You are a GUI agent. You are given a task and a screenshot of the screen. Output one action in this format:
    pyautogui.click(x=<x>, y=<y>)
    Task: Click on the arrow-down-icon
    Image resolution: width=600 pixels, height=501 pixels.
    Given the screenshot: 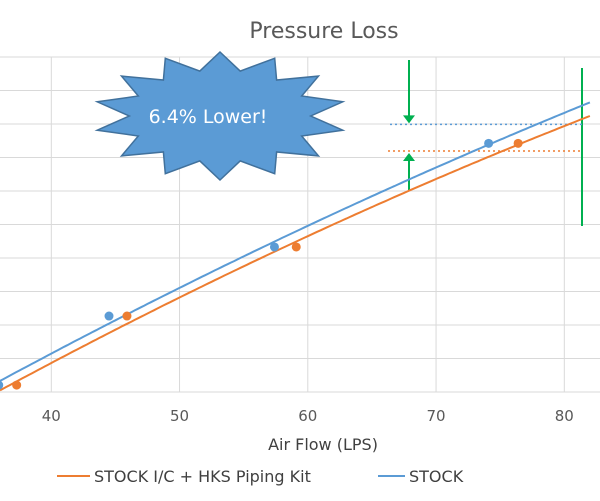 What is the action you would take?
    pyautogui.click(x=409, y=119)
    